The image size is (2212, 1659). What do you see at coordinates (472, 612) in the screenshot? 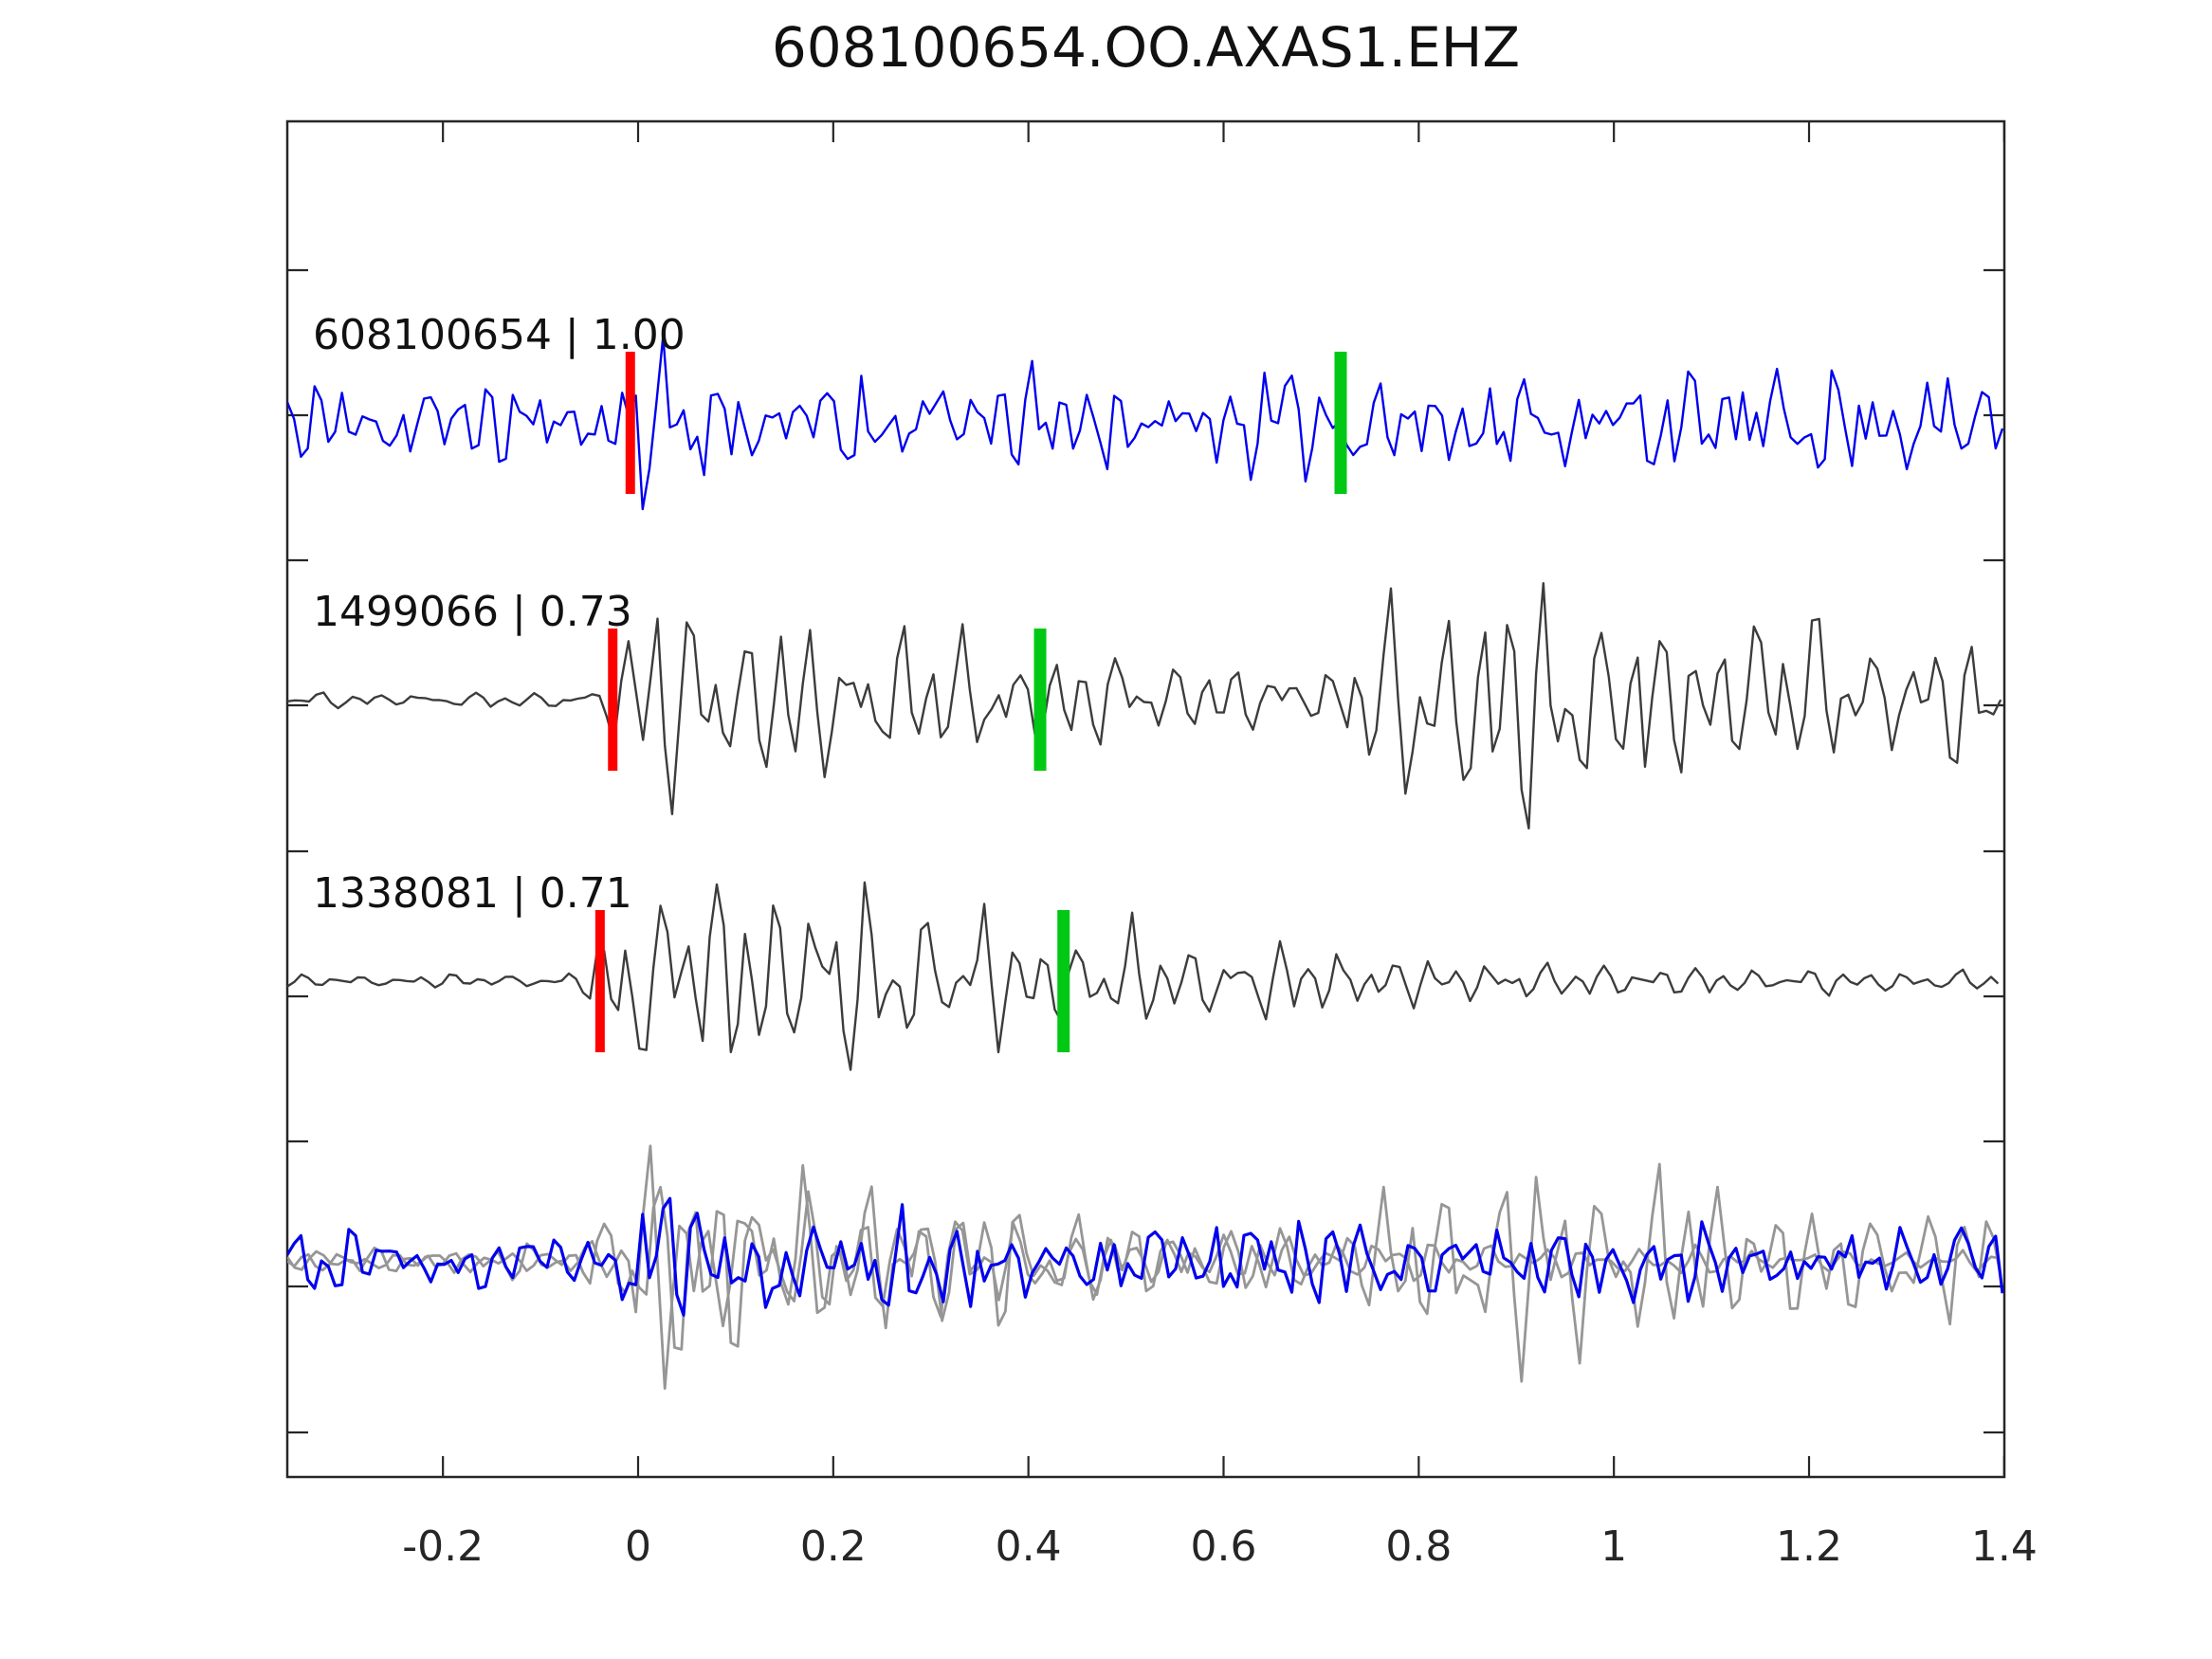
I see `trace-label-1499066: 1499066 | 0.73` at bounding box center [472, 612].